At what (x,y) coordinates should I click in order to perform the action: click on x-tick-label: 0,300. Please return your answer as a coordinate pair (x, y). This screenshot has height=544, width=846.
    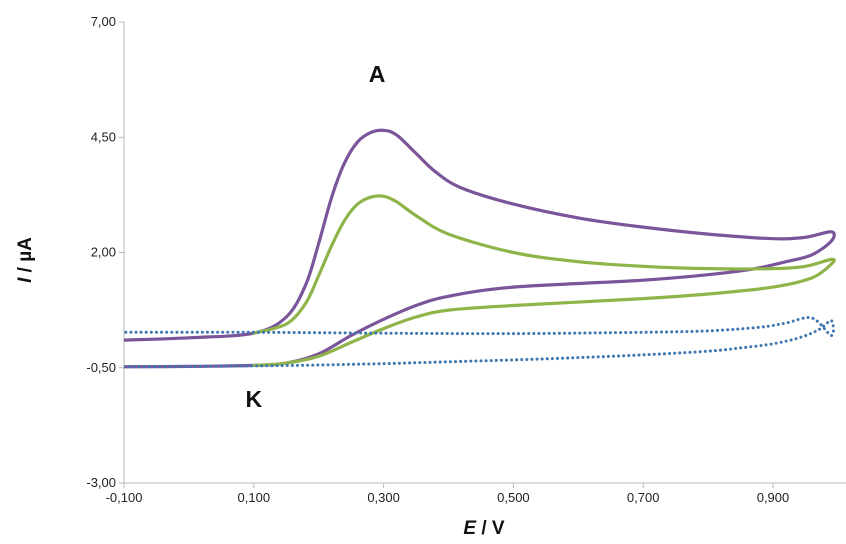
    Looking at the image, I should click on (383, 497).